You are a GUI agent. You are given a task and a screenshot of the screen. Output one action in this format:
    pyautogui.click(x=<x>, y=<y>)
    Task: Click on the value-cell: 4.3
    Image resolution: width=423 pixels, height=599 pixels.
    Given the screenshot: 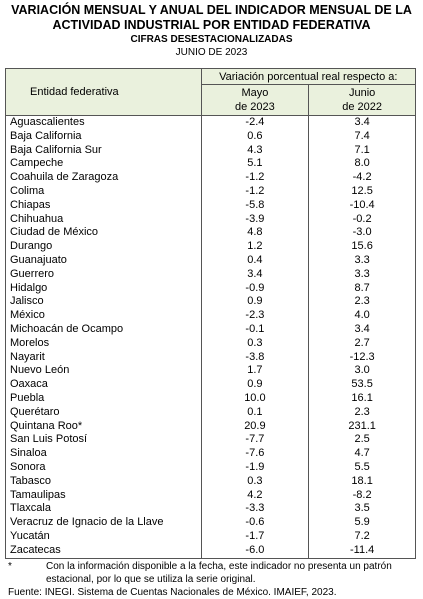 What is the action you would take?
    pyautogui.click(x=255, y=150)
    